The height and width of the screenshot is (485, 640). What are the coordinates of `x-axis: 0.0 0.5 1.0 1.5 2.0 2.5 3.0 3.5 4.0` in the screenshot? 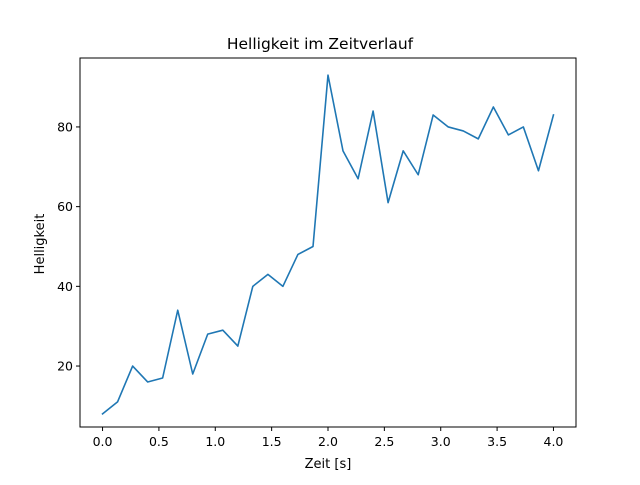 It's located at (328, 438).